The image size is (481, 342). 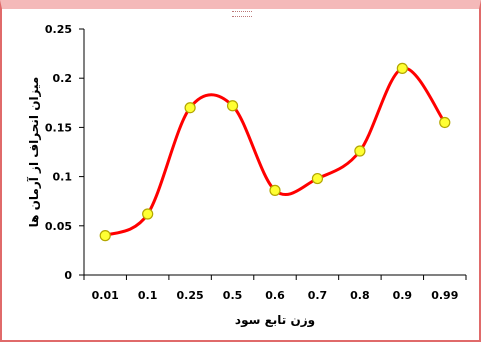 I want to click on x-tick-label: 0.01, so click(x=105, y=295).